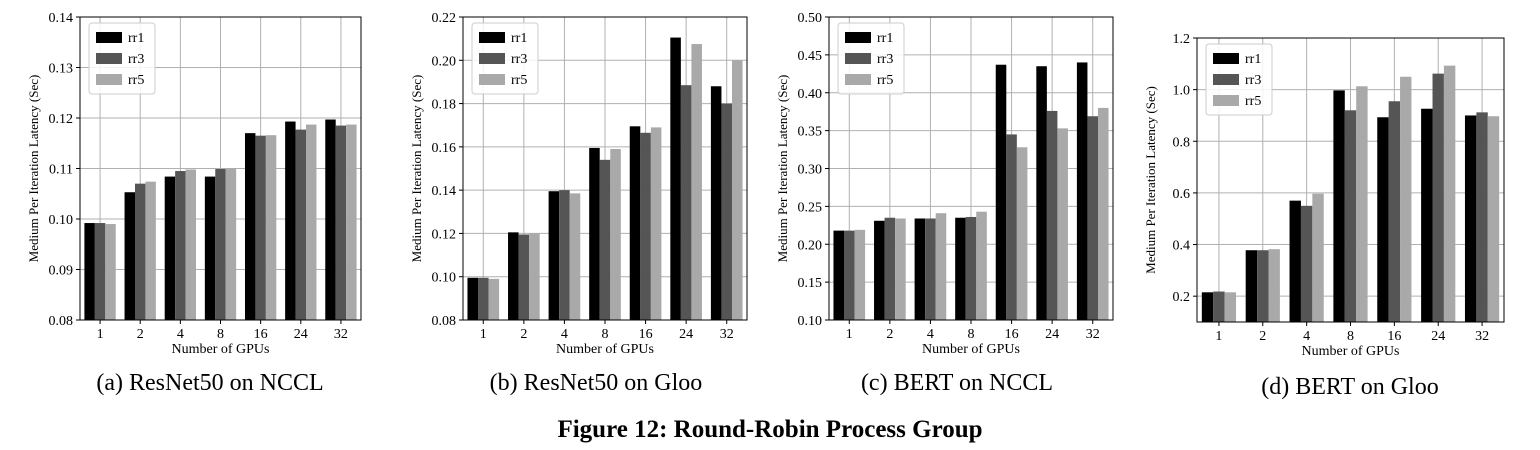  I want to click on y-tick-label: 0.13, so click(61, 69).